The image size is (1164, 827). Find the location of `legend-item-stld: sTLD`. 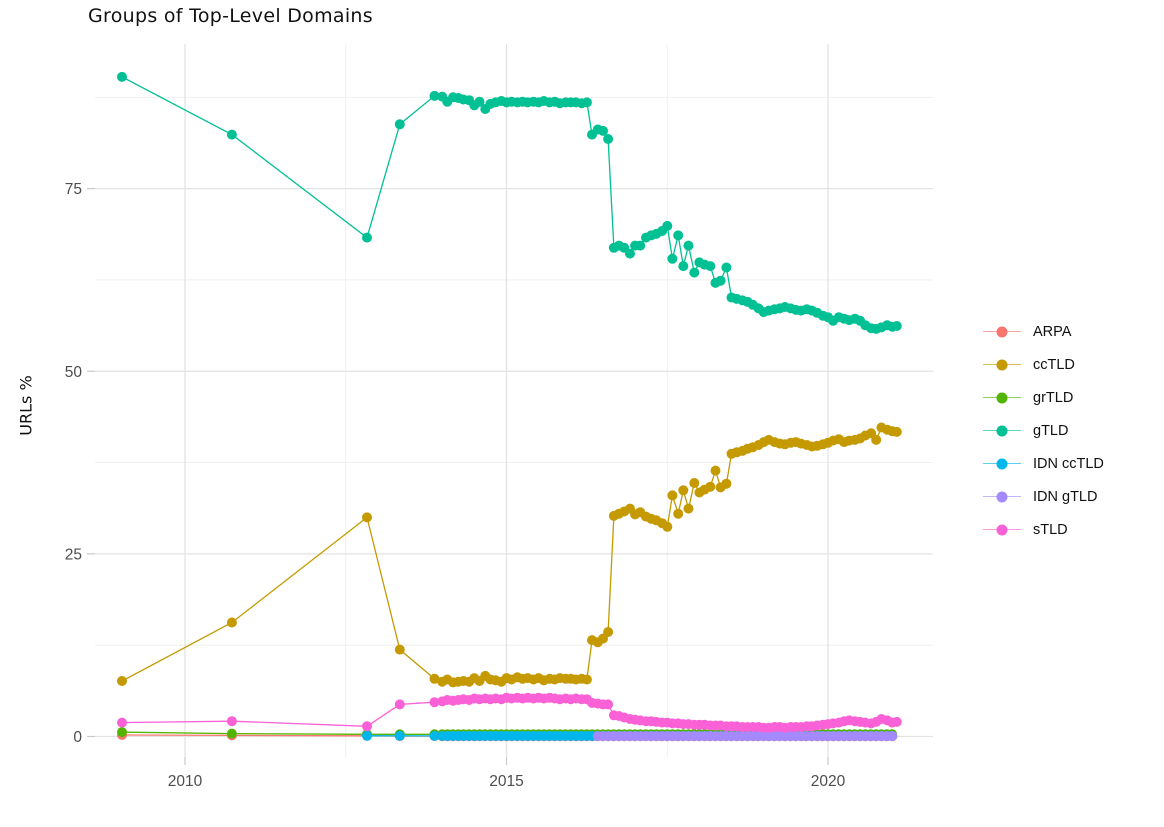

legend-item-stld: sTLD is located at coordinates (1043, 529).